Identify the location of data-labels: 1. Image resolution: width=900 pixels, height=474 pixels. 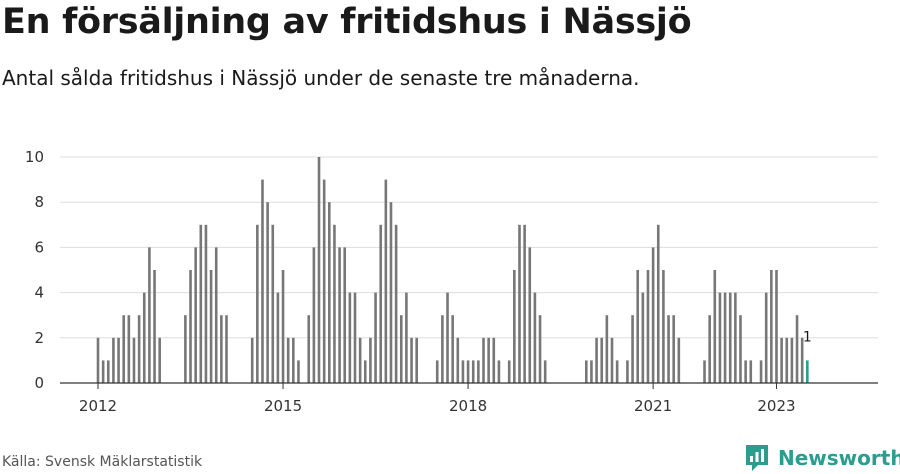
(807, 337).